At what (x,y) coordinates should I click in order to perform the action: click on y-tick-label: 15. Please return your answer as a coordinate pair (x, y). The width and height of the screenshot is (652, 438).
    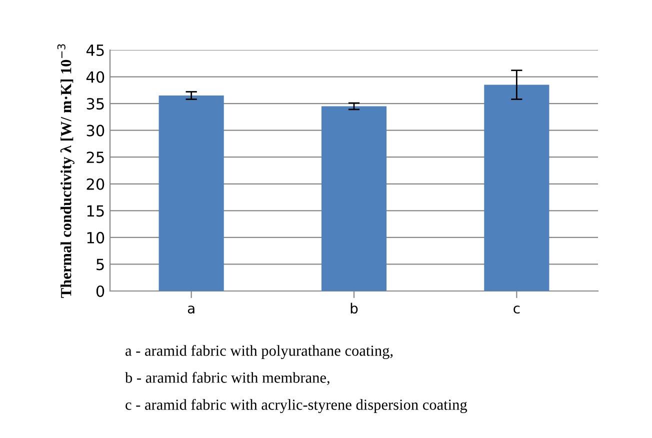
    Looking at the image, I should click on (95, 211).